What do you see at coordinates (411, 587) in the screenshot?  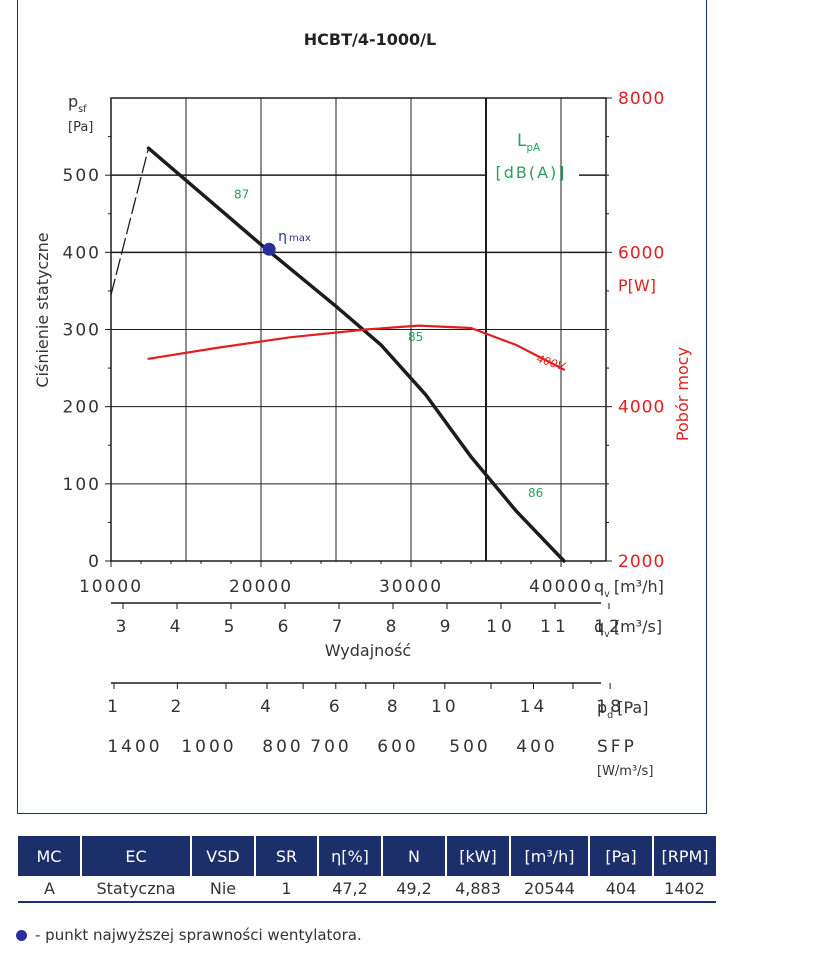 I see `x-tick-label: 30000` at bounding box center [411, 587].